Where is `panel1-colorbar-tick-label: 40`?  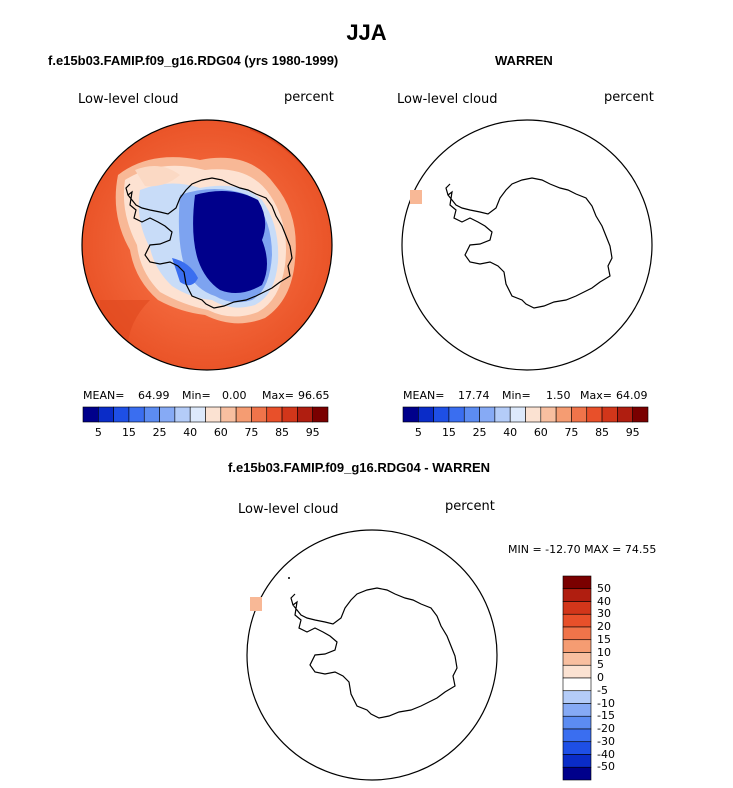 panel1-colorbar-tick-label: 40 is located at coordinates (190, 432).